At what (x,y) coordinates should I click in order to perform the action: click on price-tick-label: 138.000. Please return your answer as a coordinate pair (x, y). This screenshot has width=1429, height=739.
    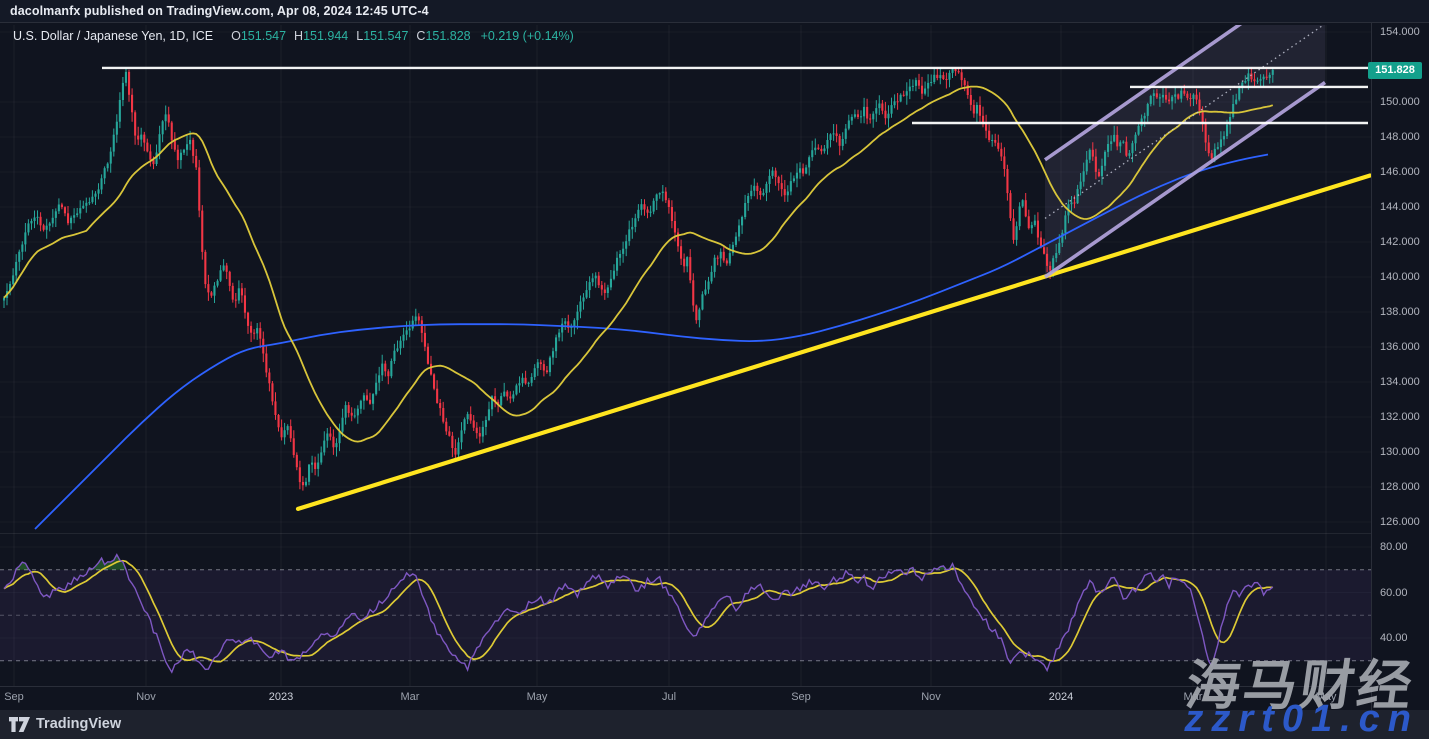
    Looking at the image, I should click on (1400, 312).